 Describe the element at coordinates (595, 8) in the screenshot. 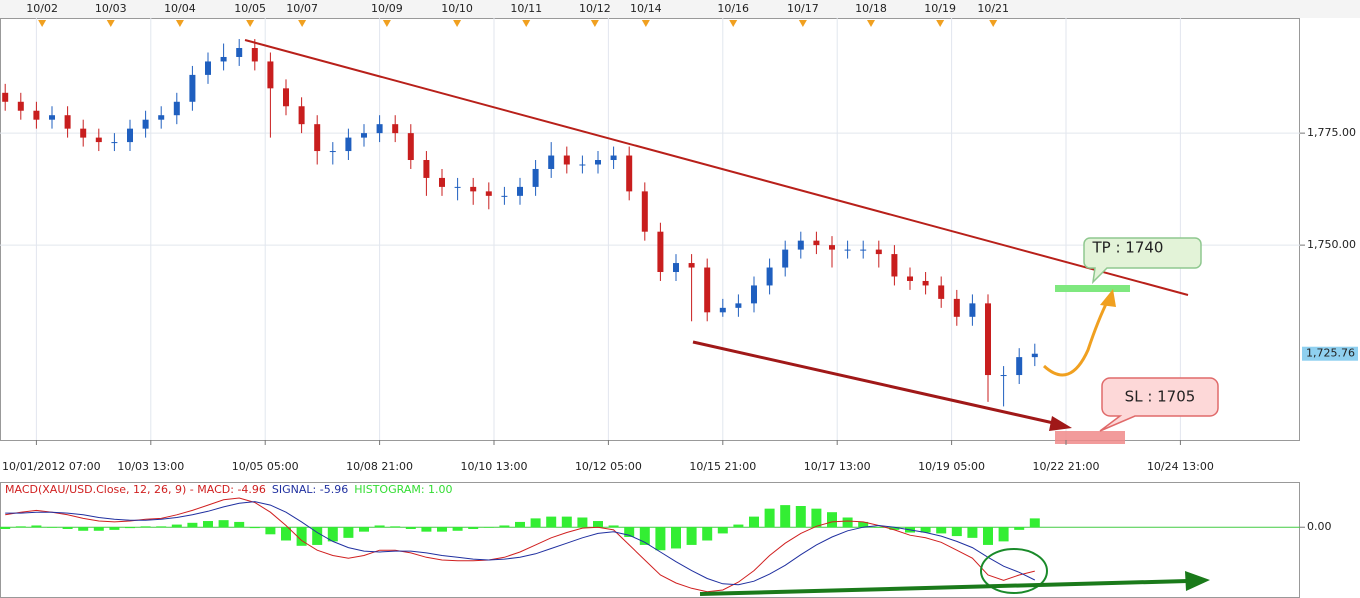

I see `date-label: 10/12` at that location.